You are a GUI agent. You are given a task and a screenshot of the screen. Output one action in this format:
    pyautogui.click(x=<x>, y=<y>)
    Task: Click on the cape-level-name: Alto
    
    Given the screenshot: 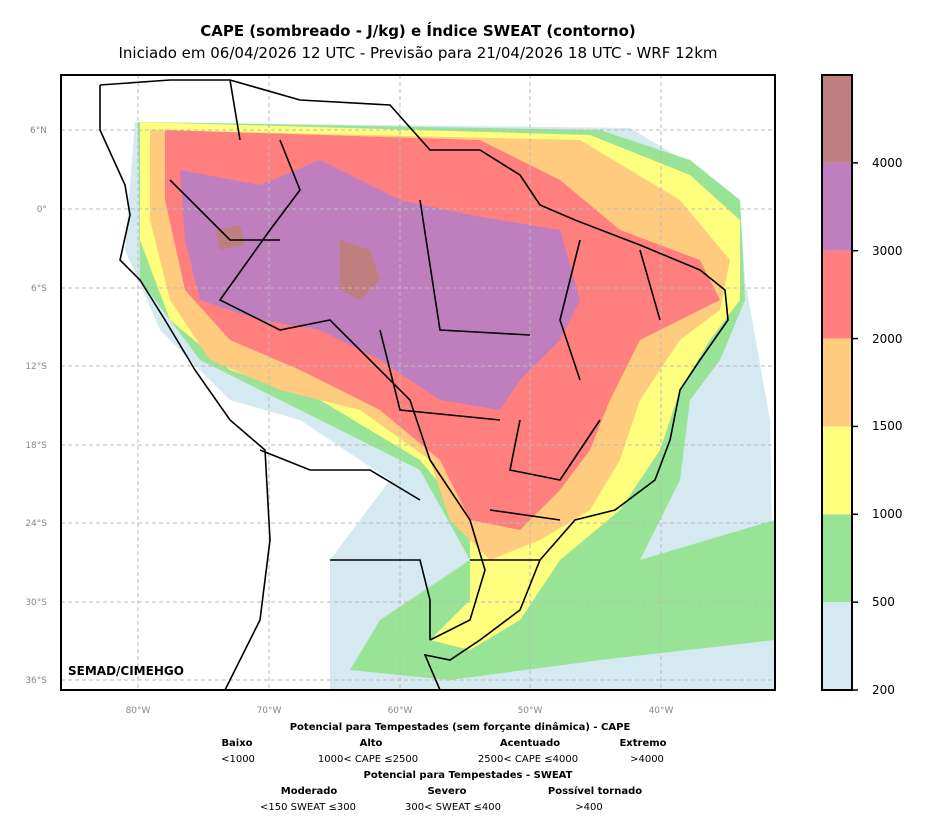 What is the action you would take?
    pyautogui.click(x=371, y=743)
    